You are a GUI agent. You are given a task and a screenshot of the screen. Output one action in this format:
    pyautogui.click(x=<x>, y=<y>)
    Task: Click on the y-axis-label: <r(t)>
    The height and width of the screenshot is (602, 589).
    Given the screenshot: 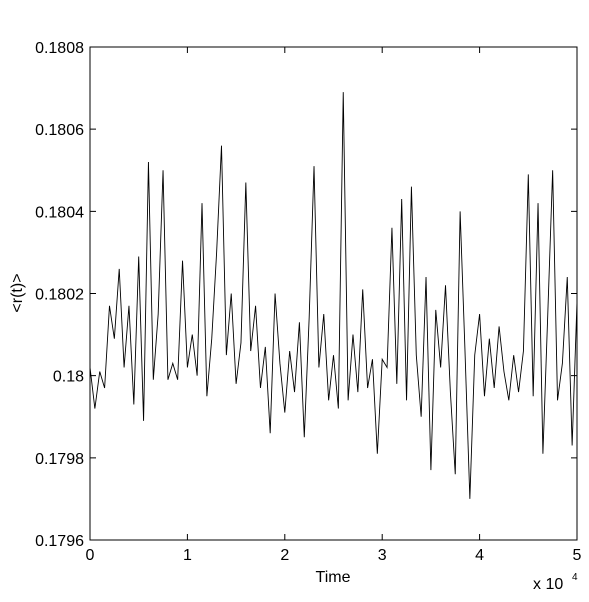 What is the action you would take?
    pyautogui.click(x=17, y=292)
    